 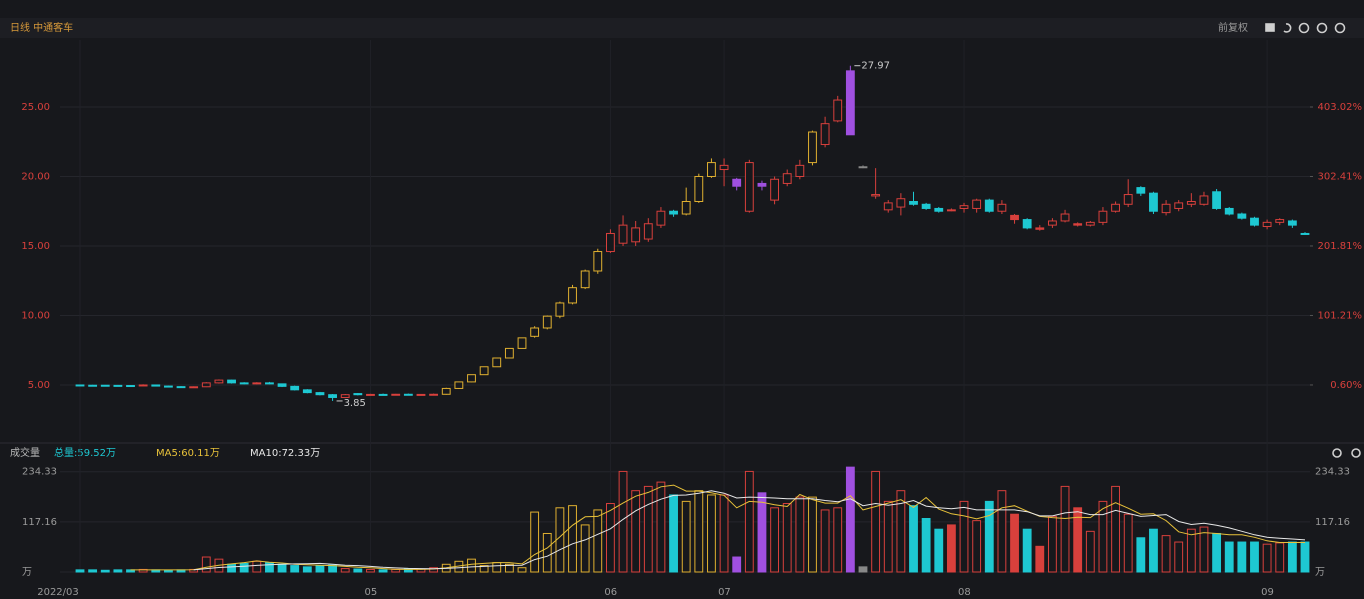 I want to click on adjust-mode: 前复权, so click(x=1233, y=27).